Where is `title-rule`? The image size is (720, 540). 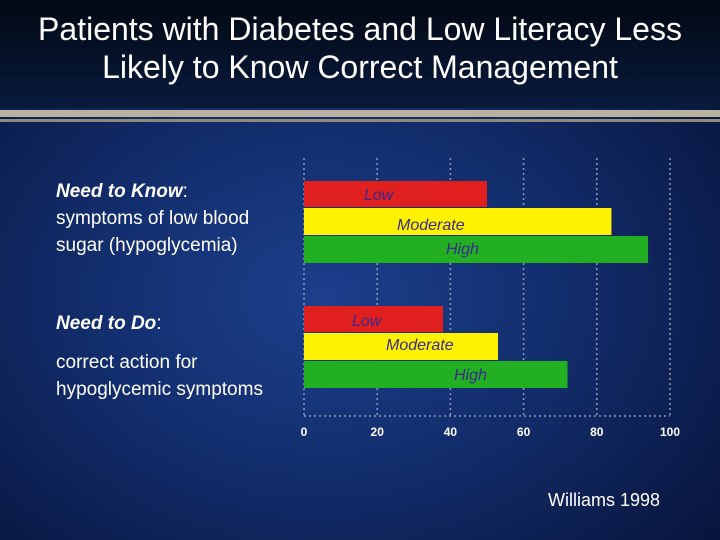 title-rule is located at coordinates (360, 113).